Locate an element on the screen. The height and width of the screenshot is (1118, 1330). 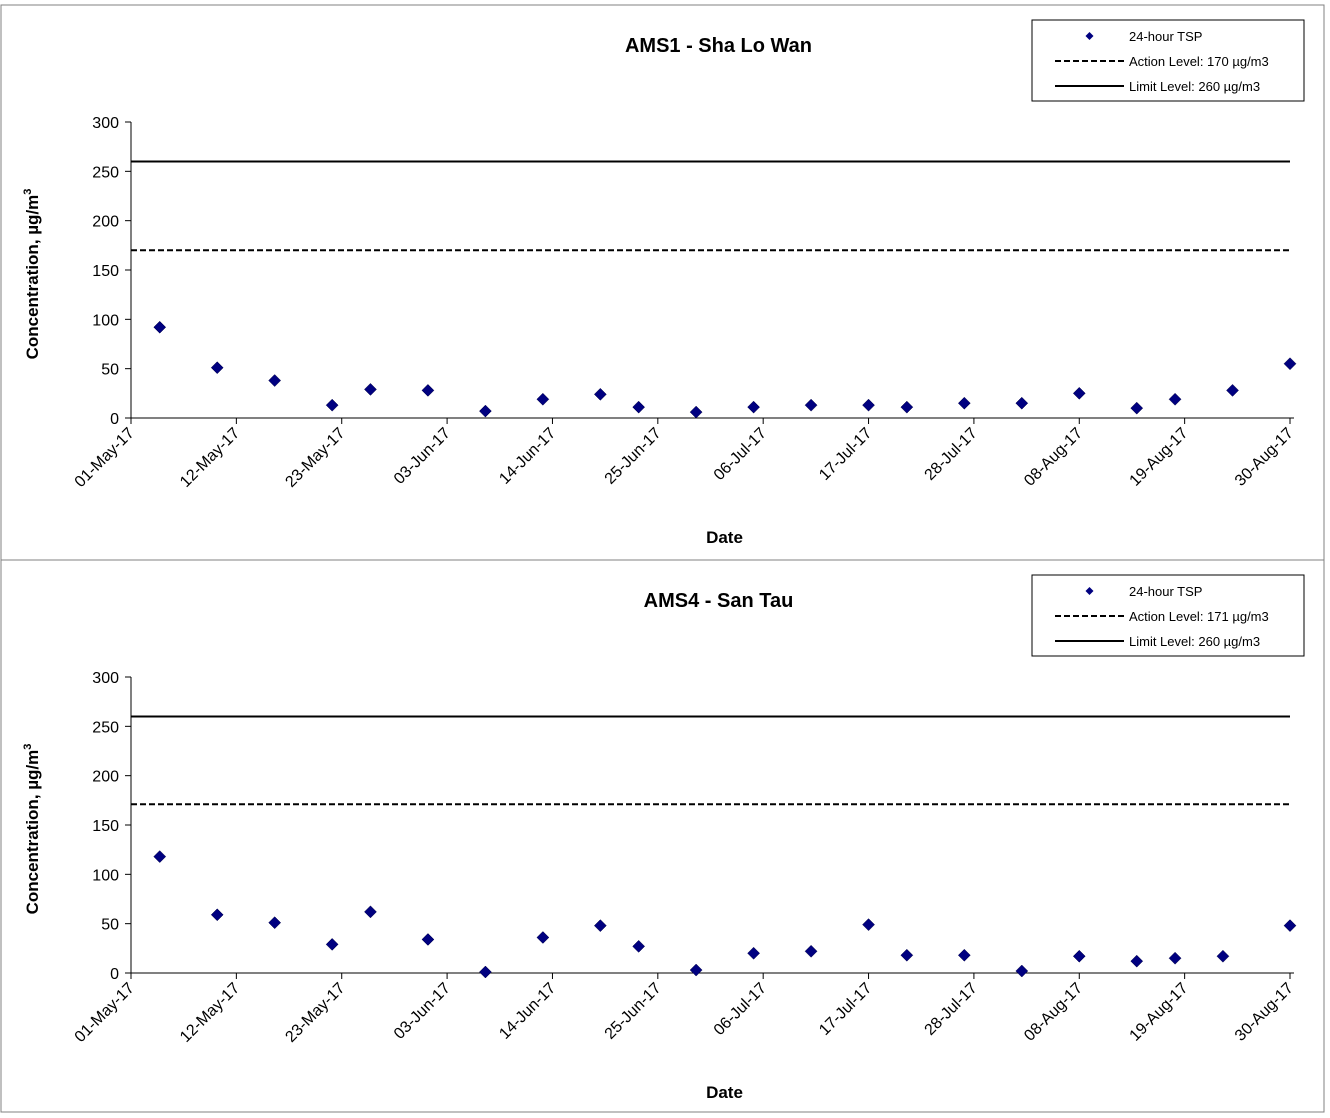
chart-title: AMS4 - San Tau is located at coordinates (719, 601).